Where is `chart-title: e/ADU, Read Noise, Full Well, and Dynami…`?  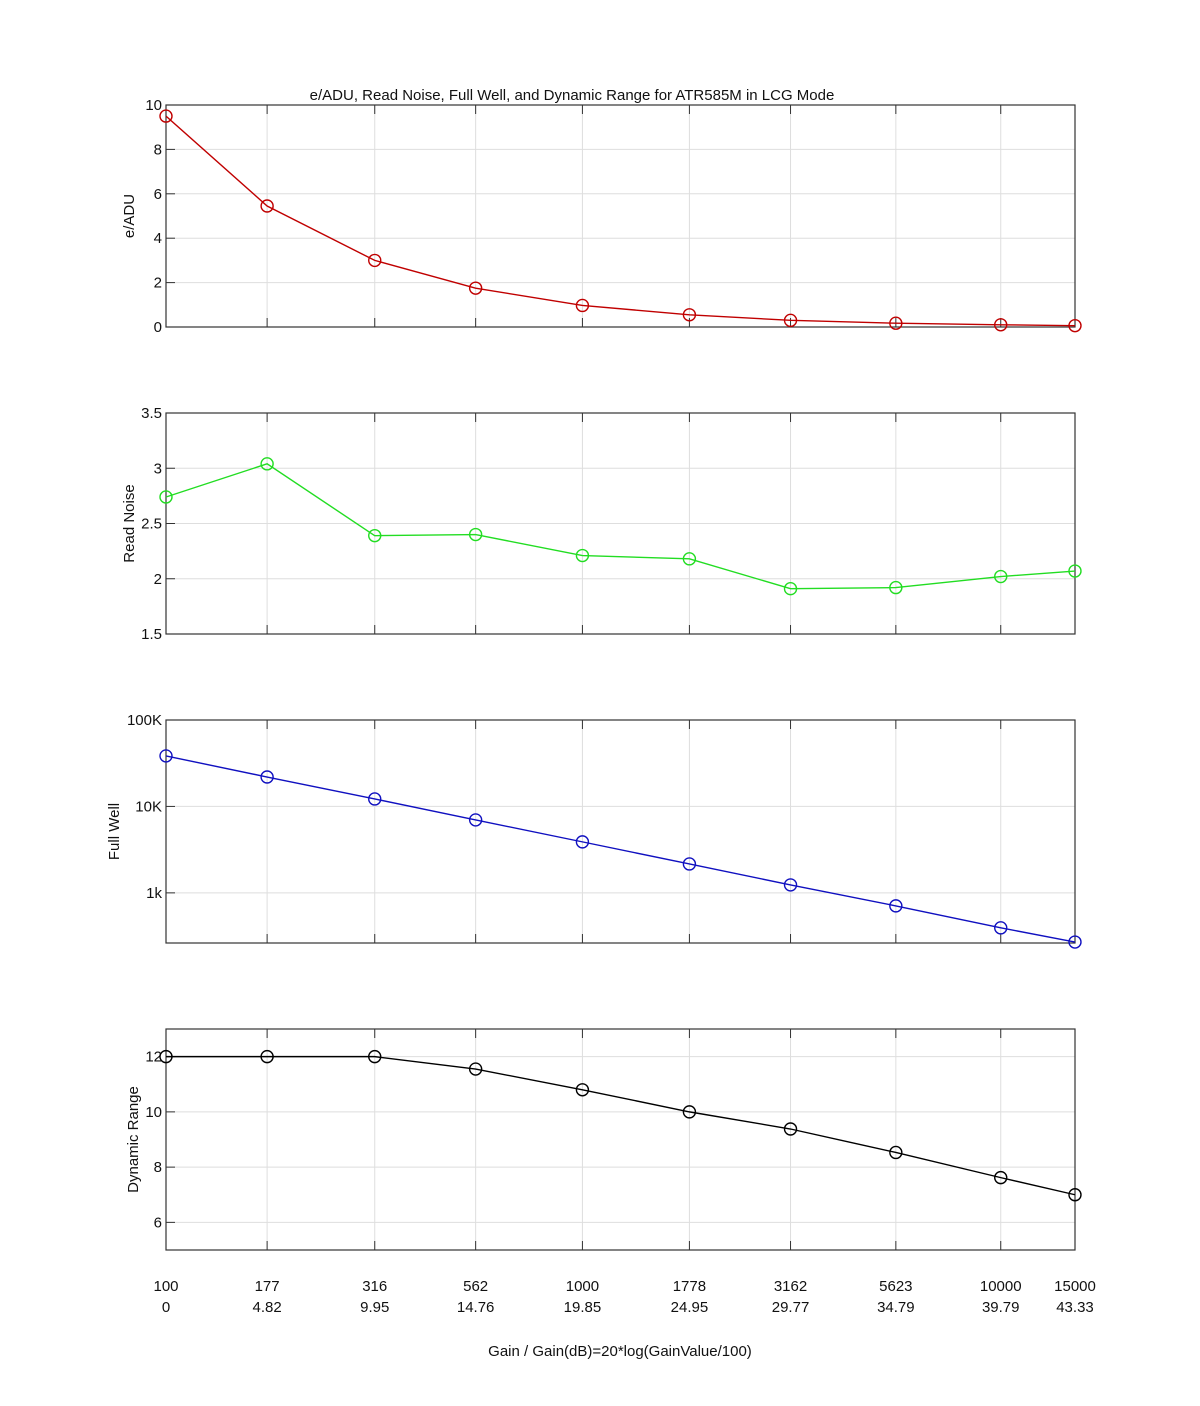 chart-title: e/ADU, Read Noise, Full Well, and Dynami… is located at coordinates (572, 95).